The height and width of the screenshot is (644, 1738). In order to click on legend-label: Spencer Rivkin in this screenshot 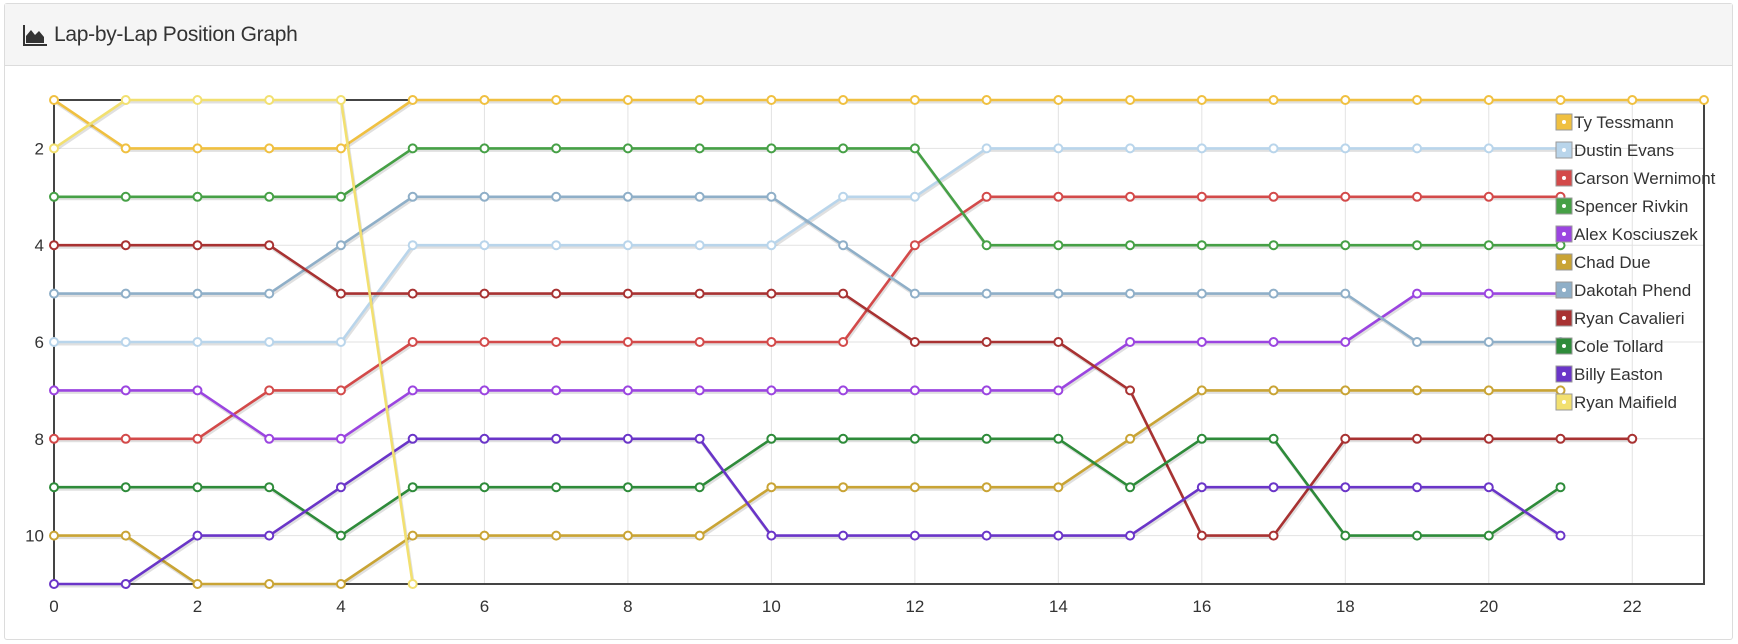, I will do `click(1631, 206)`.